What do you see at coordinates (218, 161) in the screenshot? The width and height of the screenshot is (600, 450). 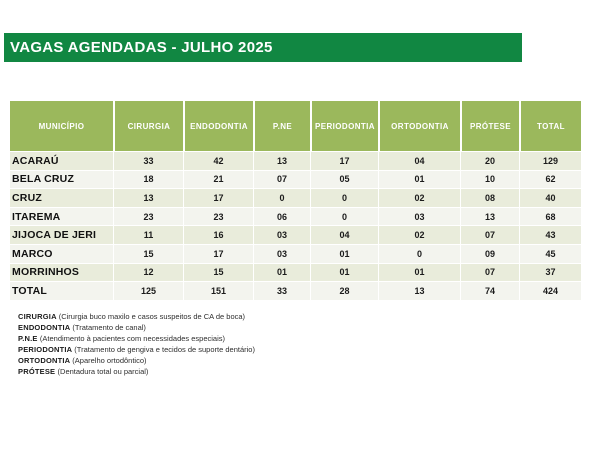 I see `value-cell: 42` at bounding box center [218, 161].